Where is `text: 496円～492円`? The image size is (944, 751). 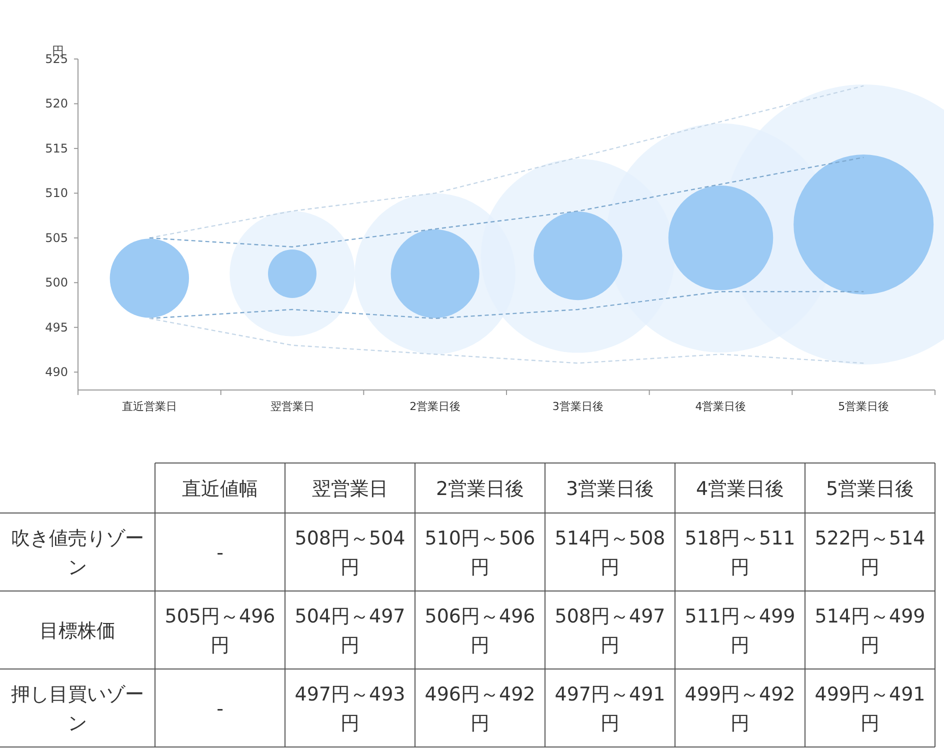
text: 496円～492円 is located at coordinates (480, 709).